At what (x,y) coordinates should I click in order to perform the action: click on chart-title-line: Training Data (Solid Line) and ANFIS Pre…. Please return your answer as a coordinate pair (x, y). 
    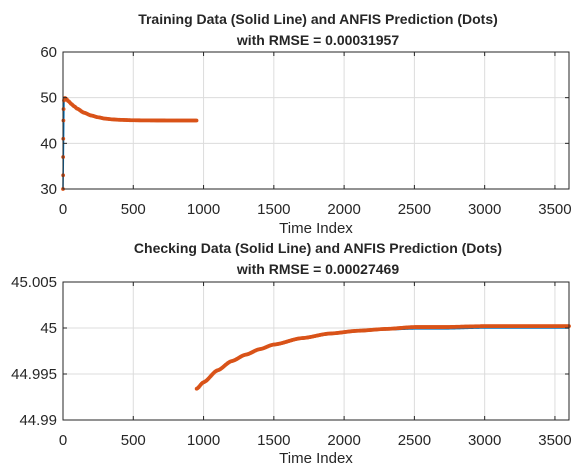
    Looking at the image, I should click on (318, 19).